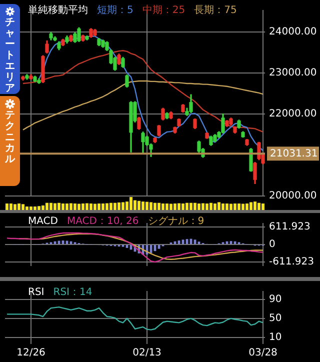 The height and width of the screenshot is (362, 320). What do you see at coordinates (275, 337) in the screenshot?
I see `y-tick-label: 10` at bounding box center [275, 337].